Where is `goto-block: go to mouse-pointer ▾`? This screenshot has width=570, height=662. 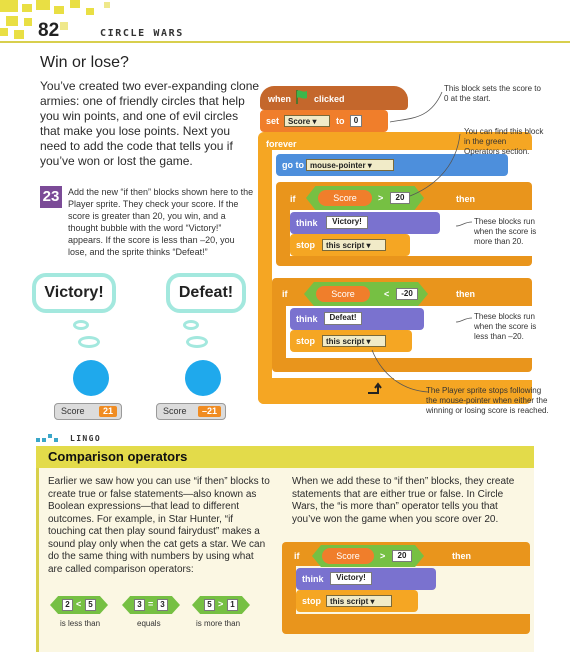
goto-block: go to mouse-pointer ▾ is located at coordinates (392, 165).